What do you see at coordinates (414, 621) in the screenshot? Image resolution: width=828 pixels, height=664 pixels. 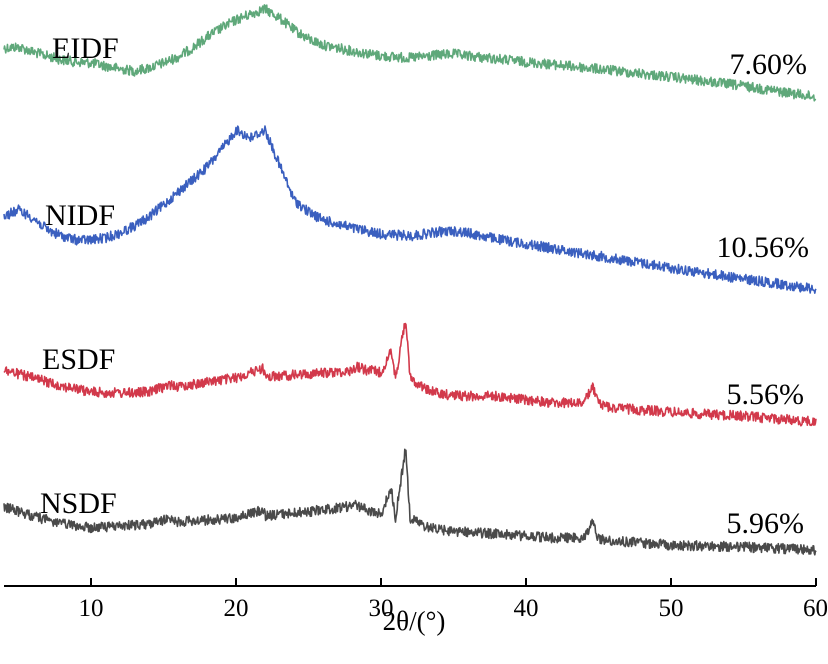 I see `x-axis-title: 2θ/(°)` at bounding box center [414, 621].